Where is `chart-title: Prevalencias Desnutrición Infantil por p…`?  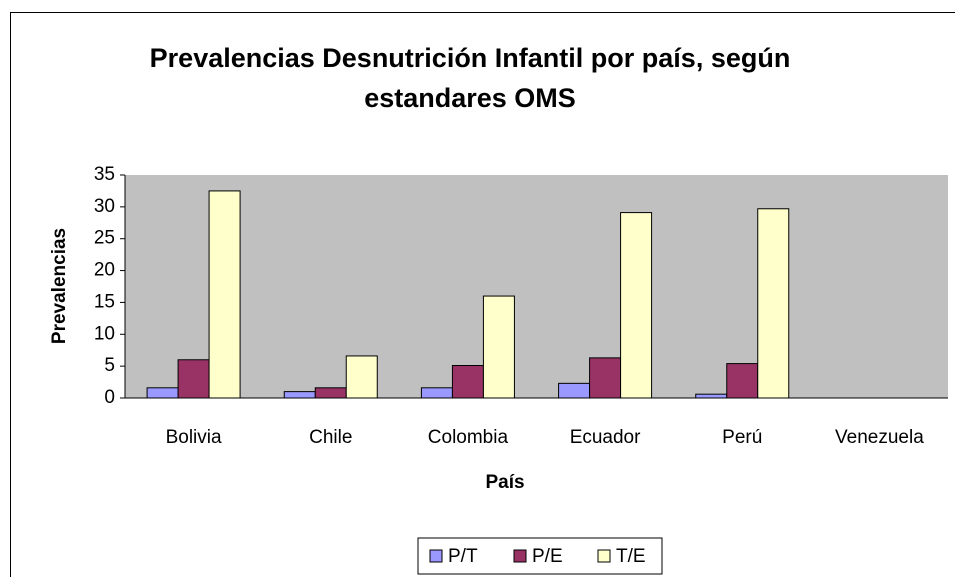 chart-title: Prevalencias Desnutrición Infantil por p… is located at coordinates (470, 78).